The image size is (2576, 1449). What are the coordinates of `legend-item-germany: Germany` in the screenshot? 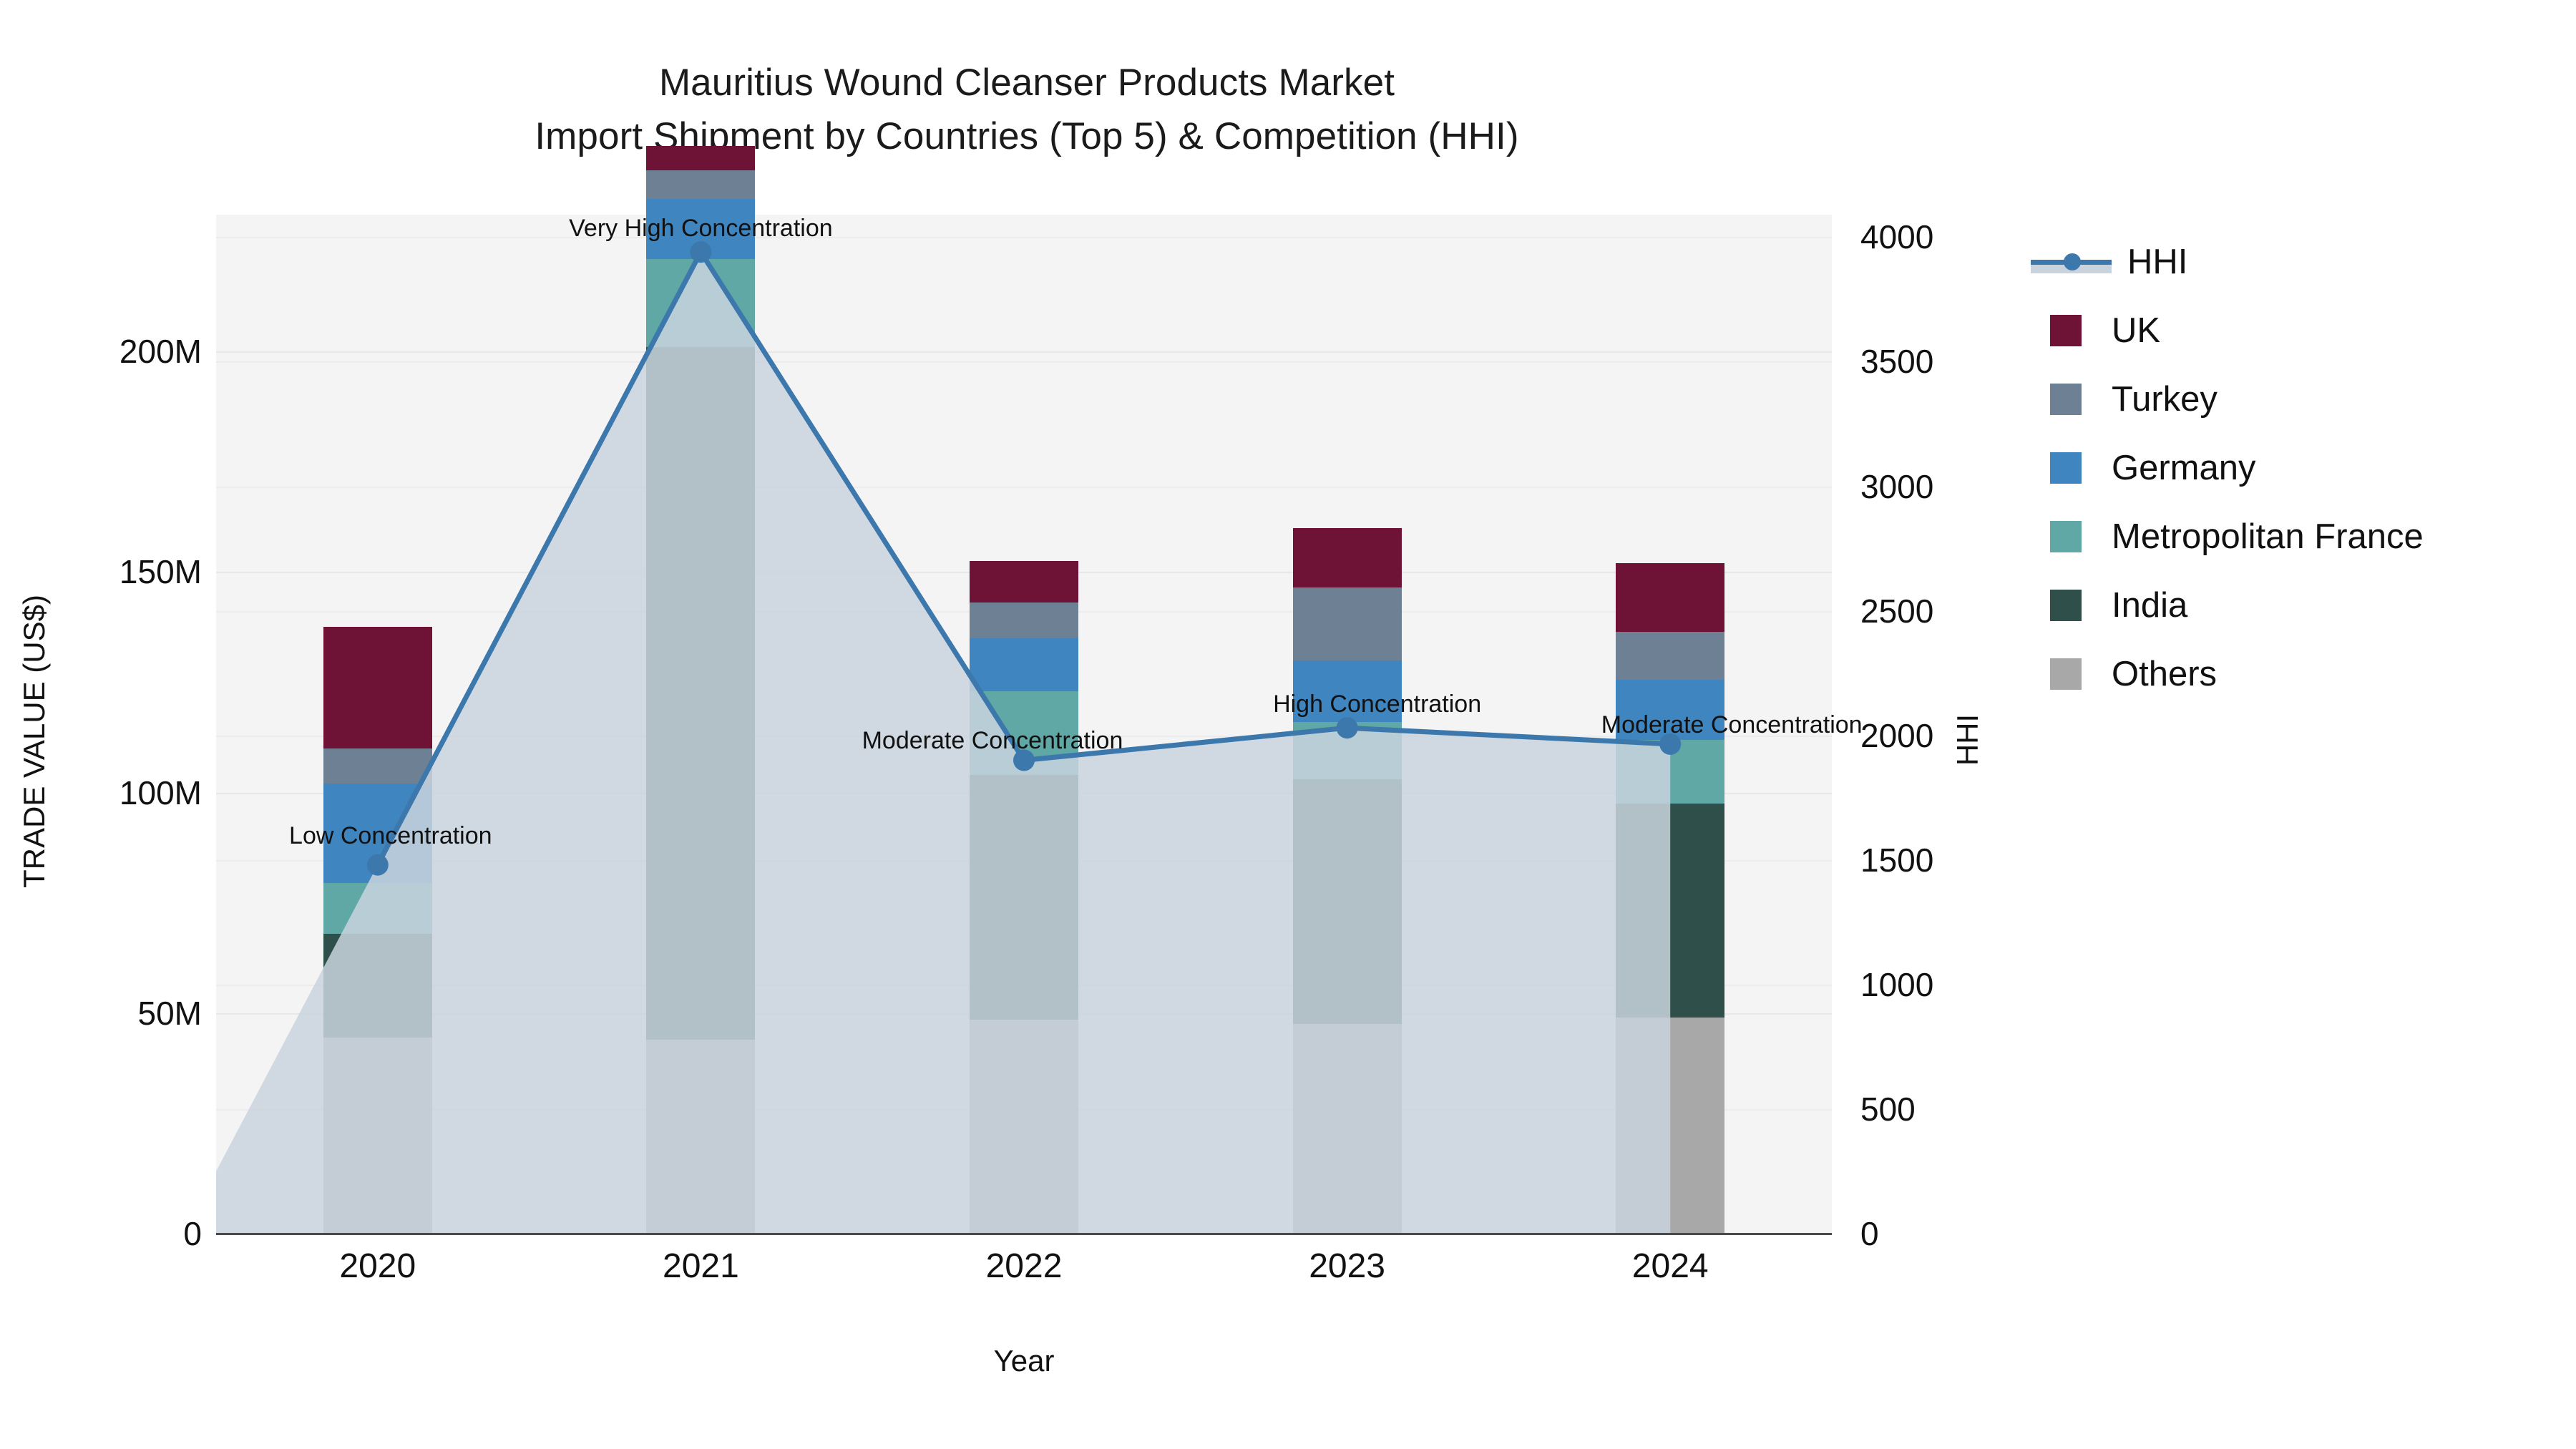 It's located at (2227, 468).